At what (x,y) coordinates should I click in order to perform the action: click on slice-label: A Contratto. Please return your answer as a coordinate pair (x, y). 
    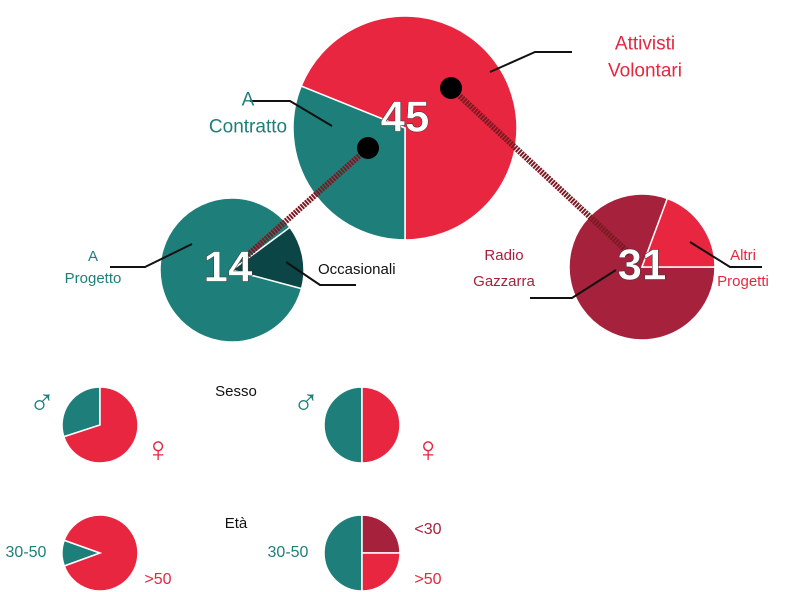
    Looking at the image, I should click on (248, 114).